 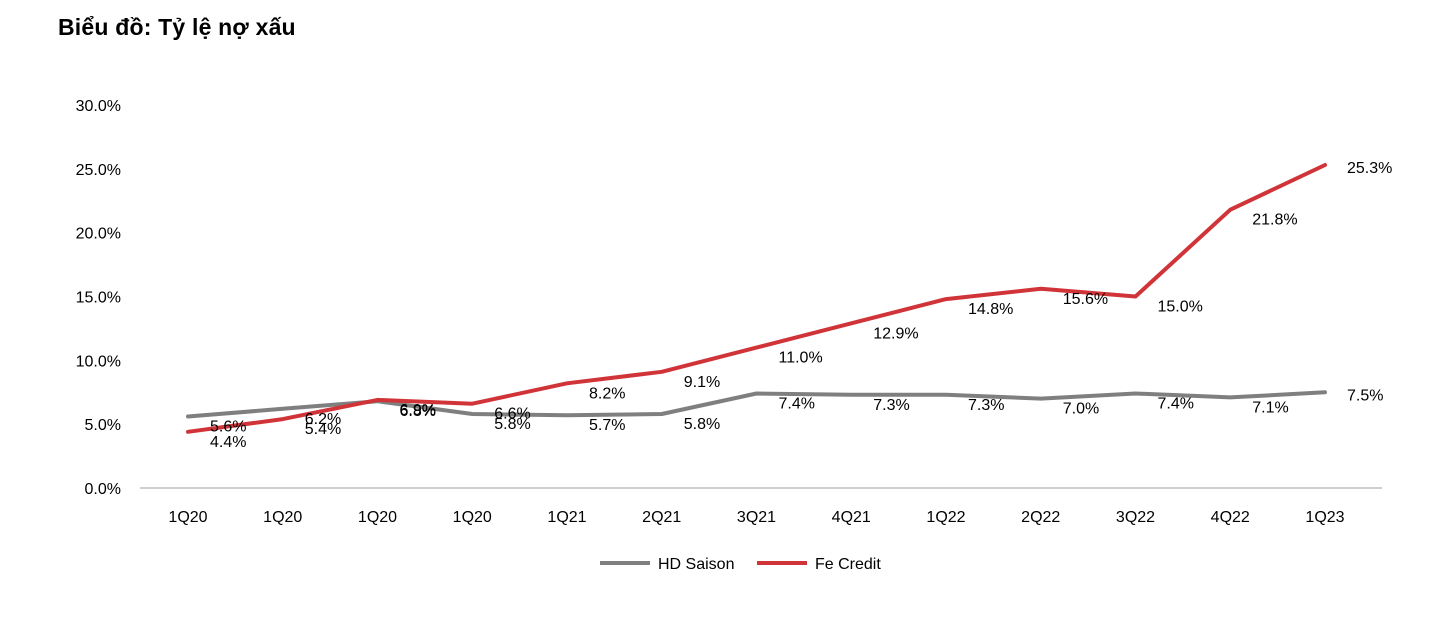 What do you see at coordinates (1324, 517) in the screenshot?
I see `x-tick-label: 1Q23` at bounding box center [1324, 517].